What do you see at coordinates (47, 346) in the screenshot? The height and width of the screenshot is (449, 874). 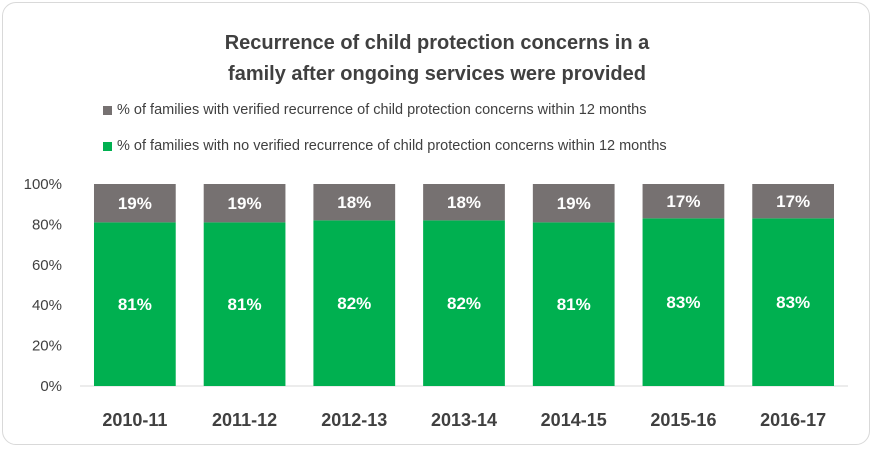 I see `y-tick-label: 20%` at bounding box center [47, 346].